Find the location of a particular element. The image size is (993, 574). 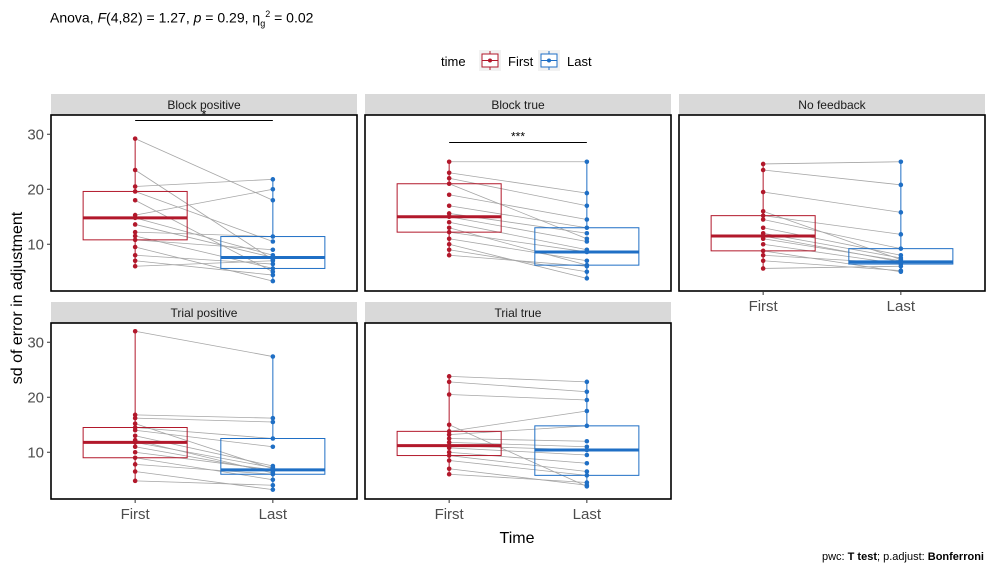

facet-strip-trial-true is located at coordinates (518, 312).